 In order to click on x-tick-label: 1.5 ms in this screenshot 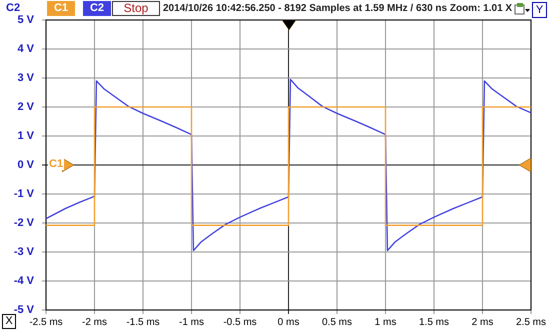, I will do `click(434, 322)`.